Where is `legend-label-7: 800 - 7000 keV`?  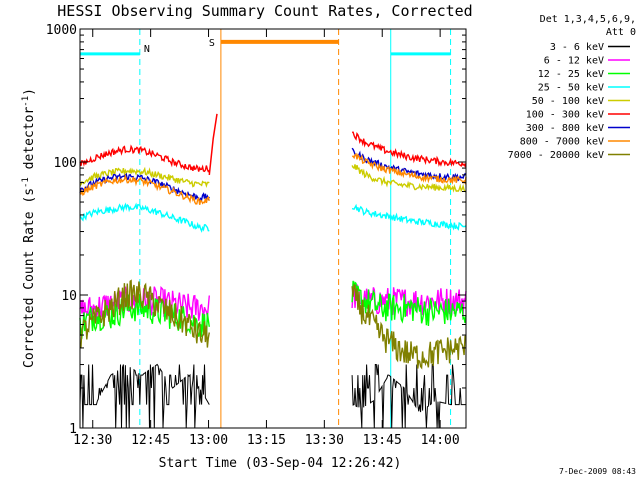
legend-label-7: 800 - 7000 keV is located at coordinates (562, 142).